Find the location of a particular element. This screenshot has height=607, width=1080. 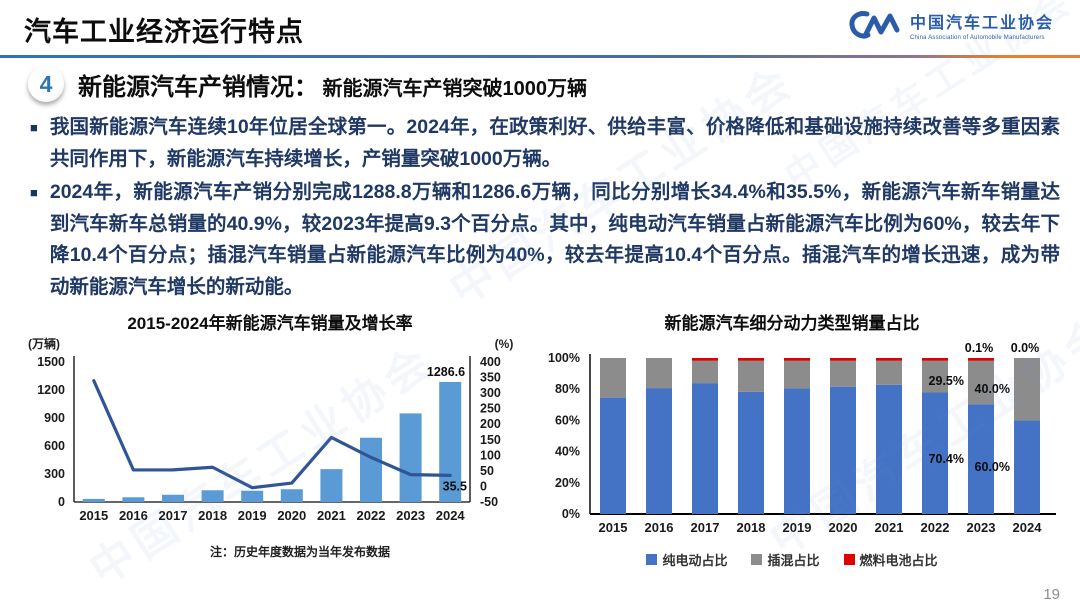

section-number-badge: 4 is located at coordinates (46, 84).